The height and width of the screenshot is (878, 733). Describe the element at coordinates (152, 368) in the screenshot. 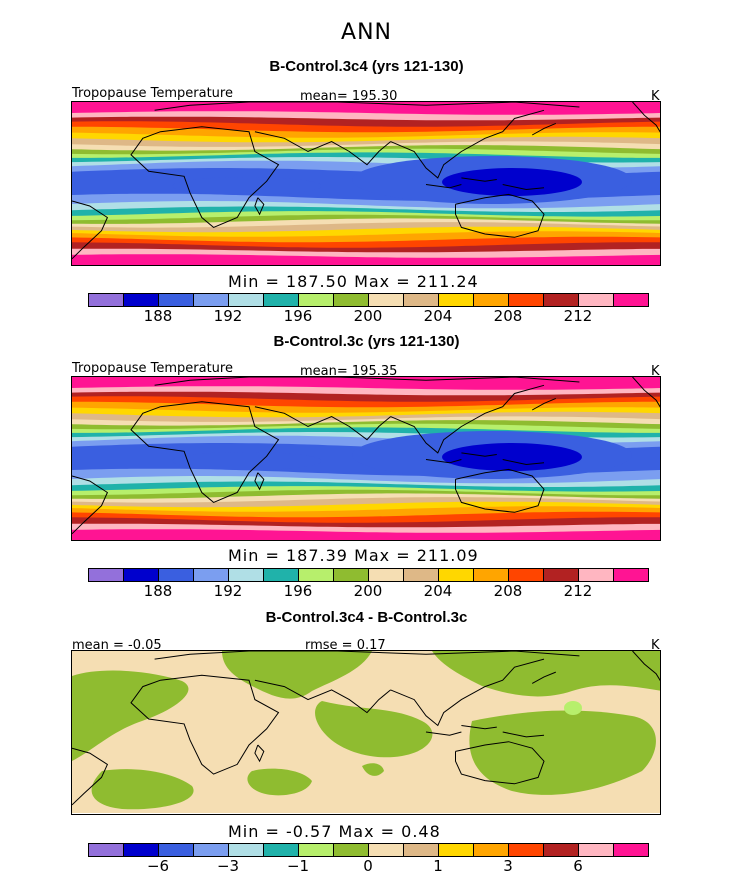

I see `panel-2-variable-label: Tropopause Temperature` at that location.